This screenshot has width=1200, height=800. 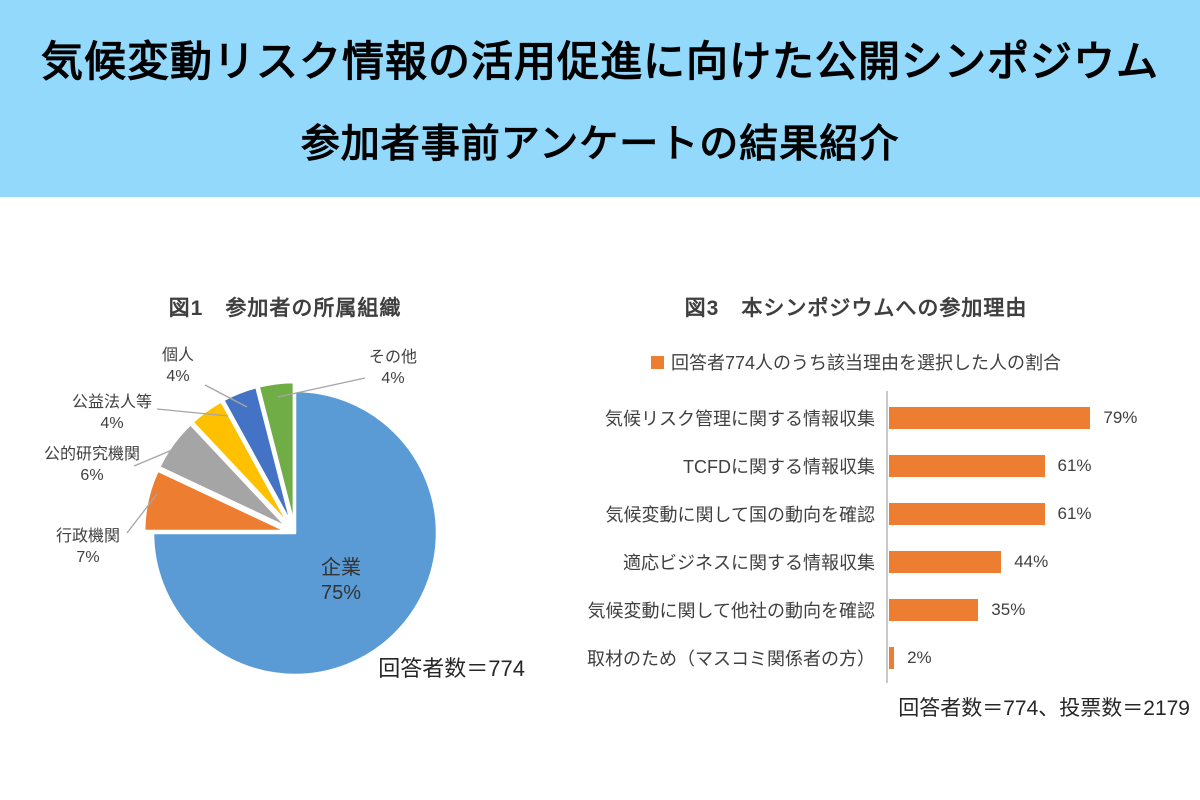 I want to click on pie-label-1: 企業 75%, so click(x=341, y=581).